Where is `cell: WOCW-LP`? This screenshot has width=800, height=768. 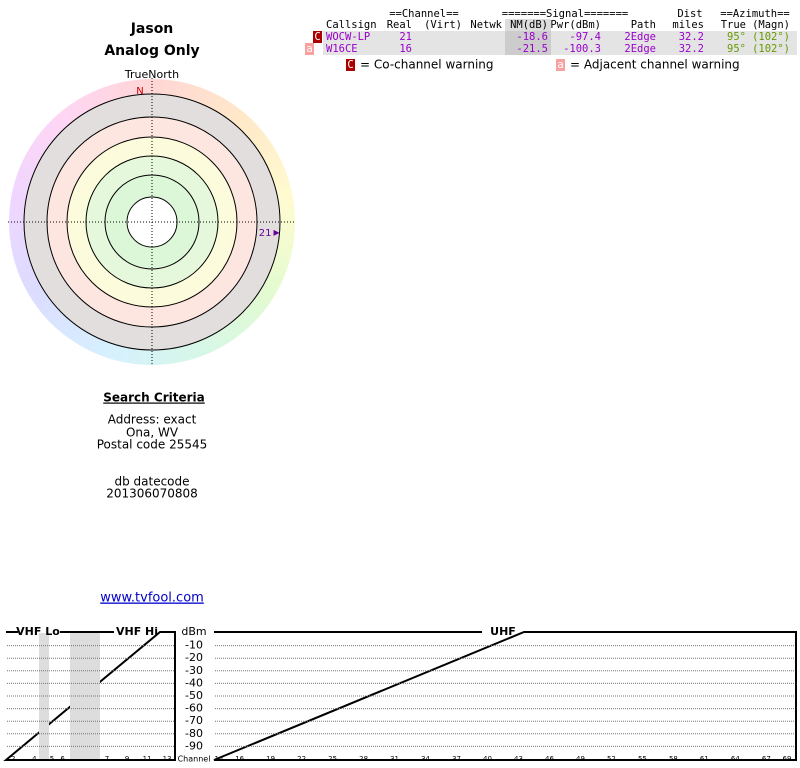
cell: WOCW-LP is located at coordinates (348, 37).